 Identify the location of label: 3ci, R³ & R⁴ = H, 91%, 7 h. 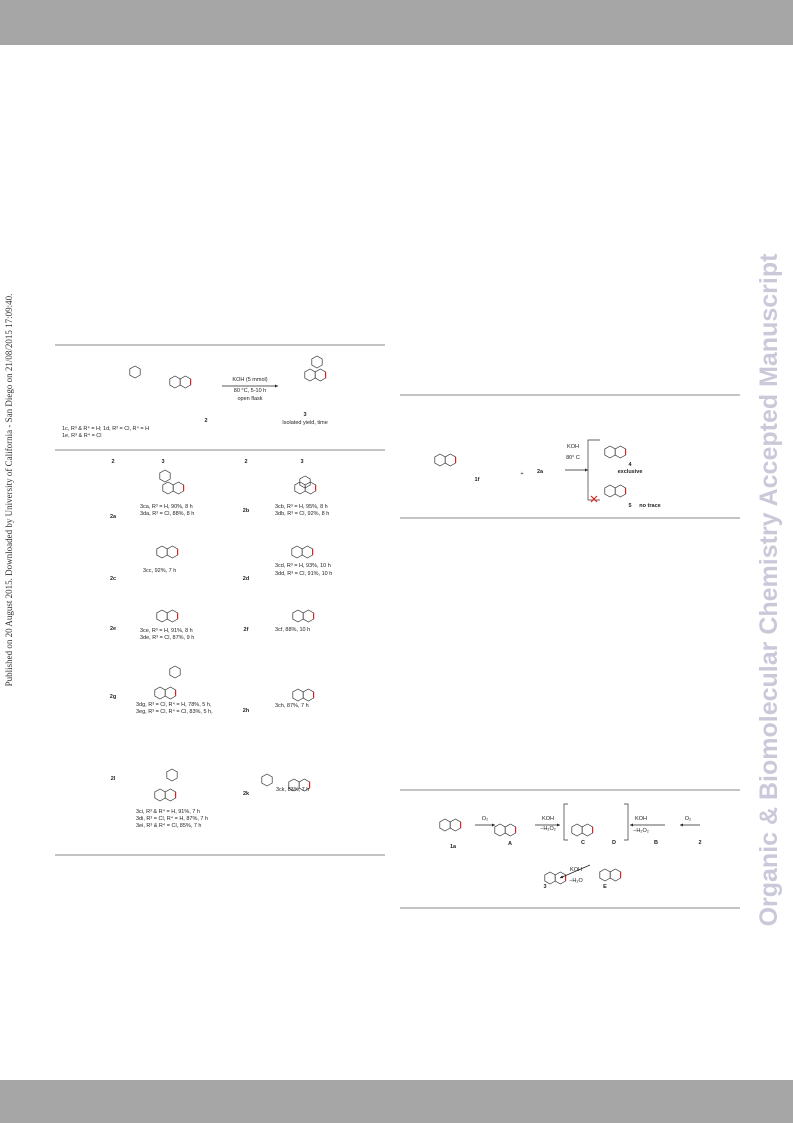
(168, 811).